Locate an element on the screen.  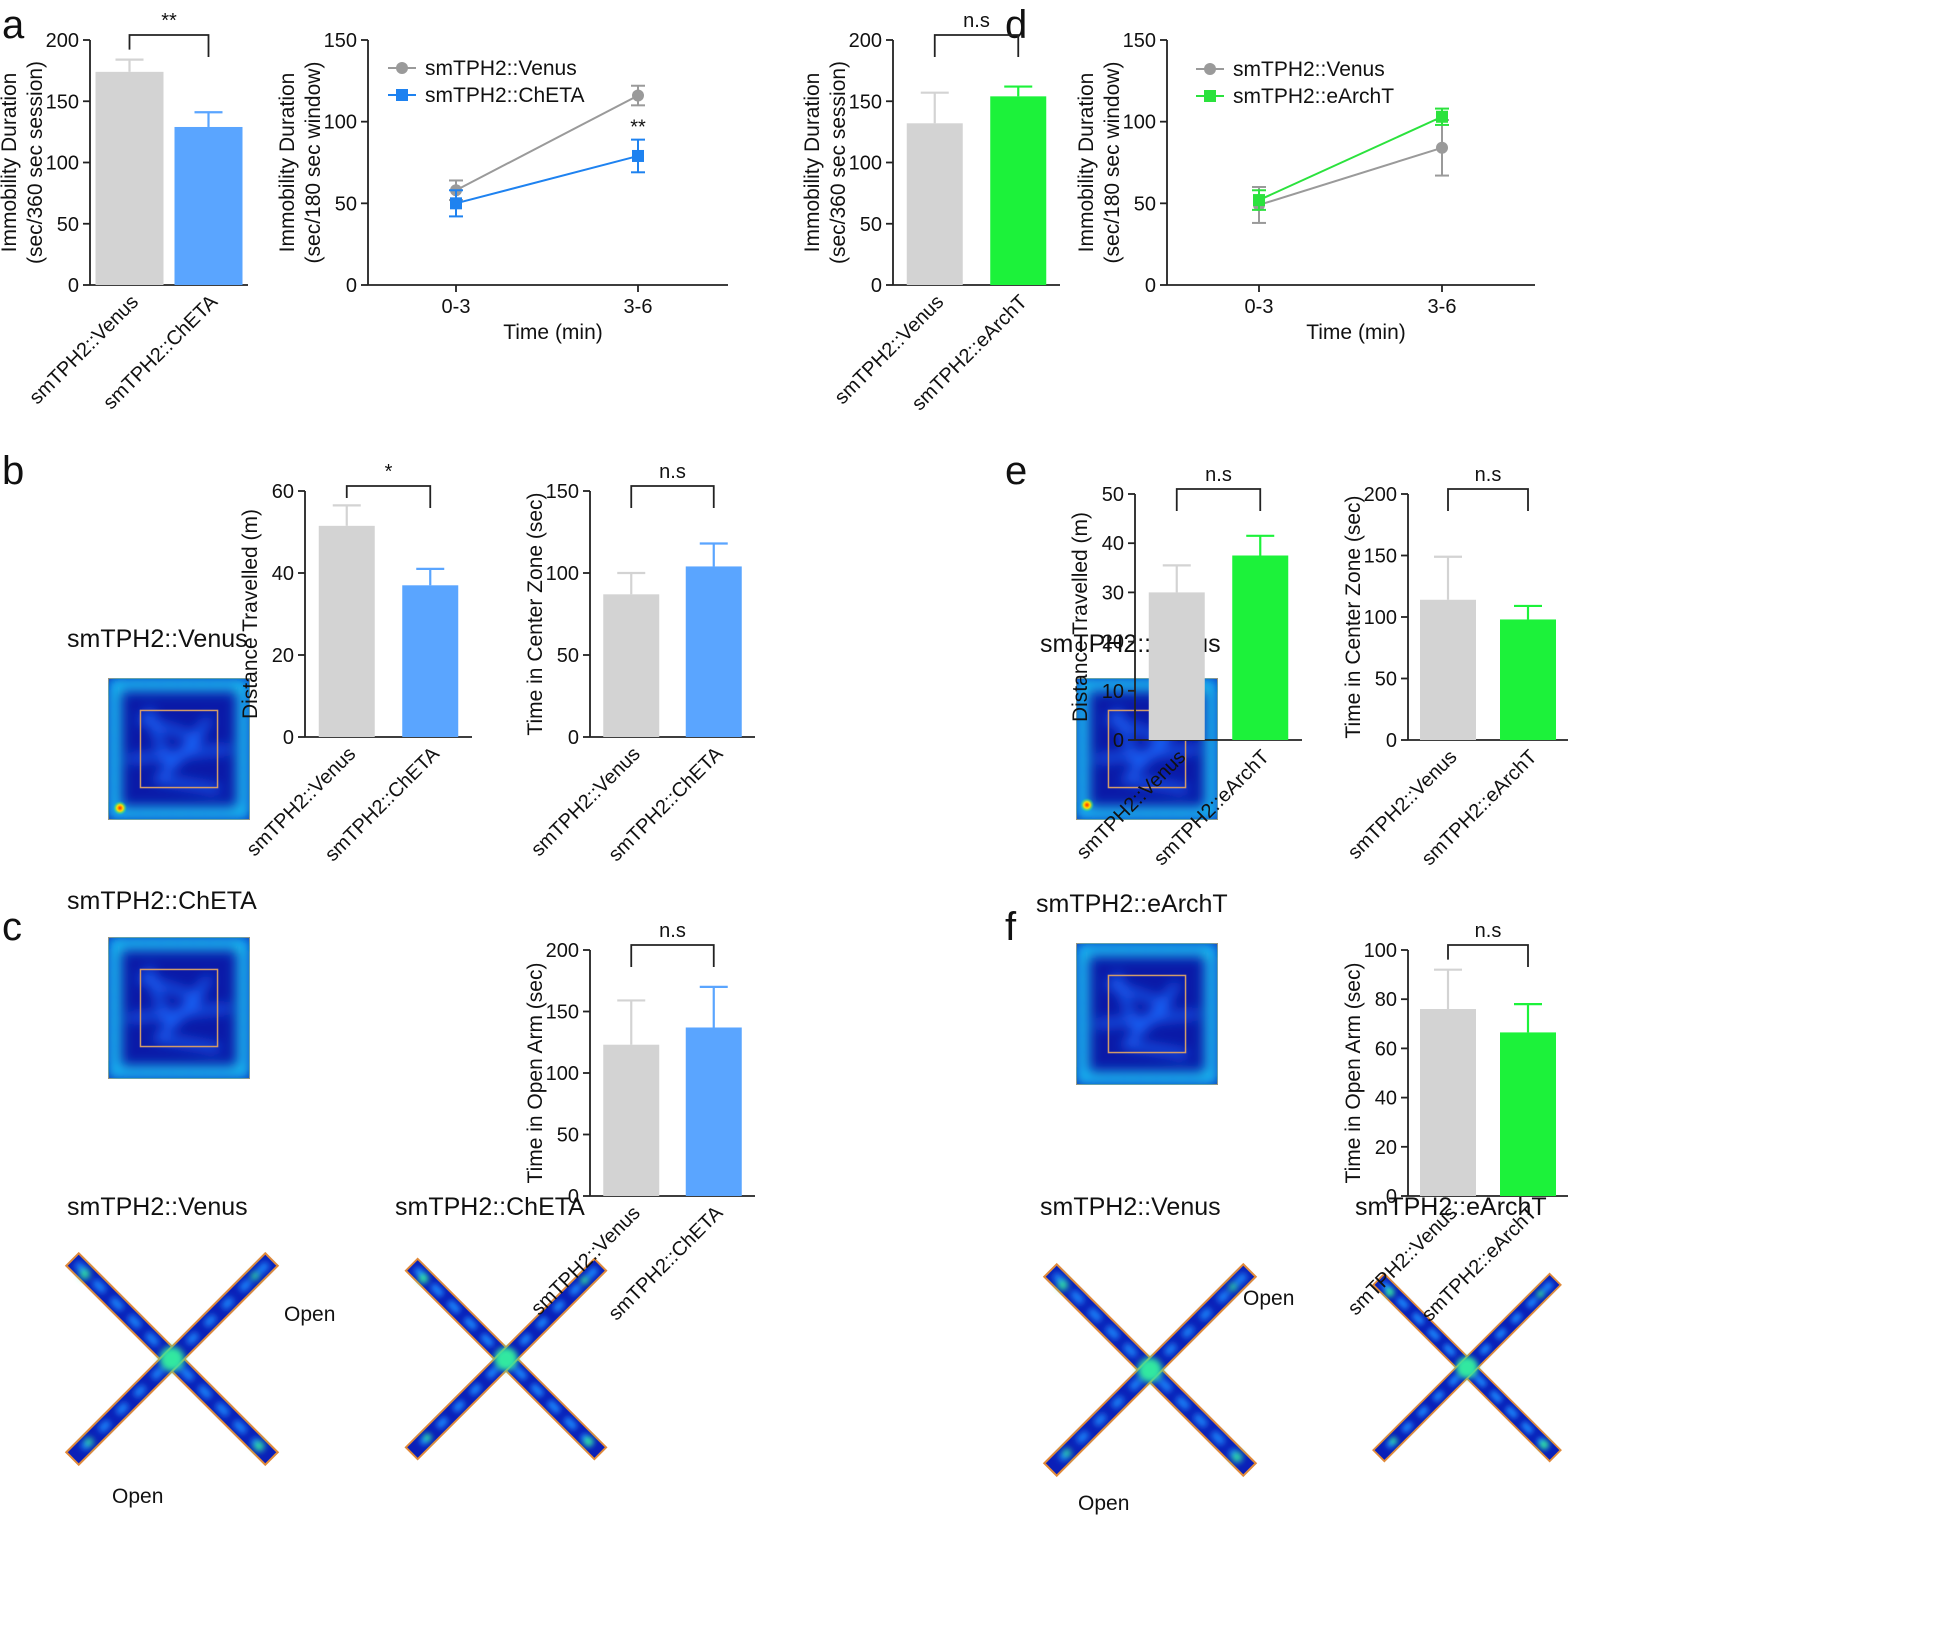
y-axis-label: Distance Travelled (m) is located at coordinates (1080, 617).